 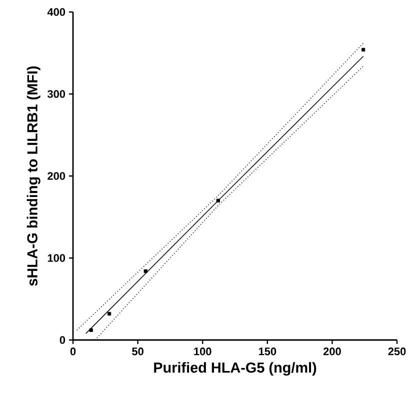 What do you see at coordinates (235, 369) in the screenshot?
I see `x-axis-title: Purified HLA-G5 (ng/ml)` at bounding box center [235, 369].